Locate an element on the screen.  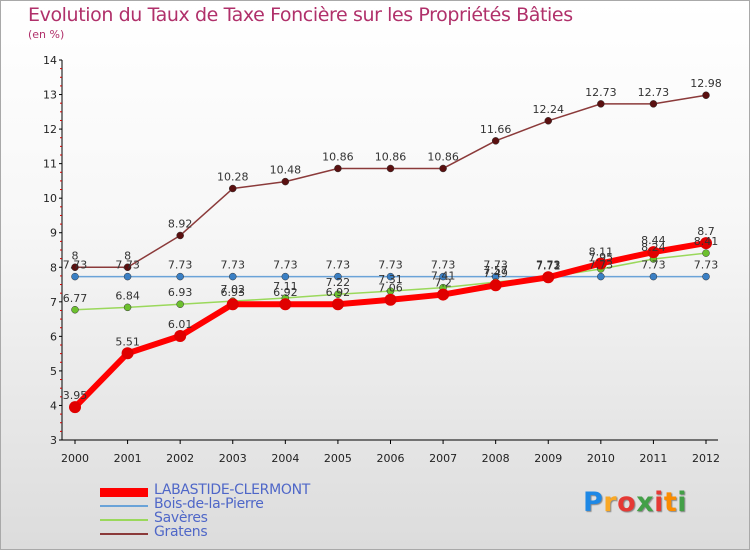
proxiti-logo: Proxiti is located at coordinates (635, 502).